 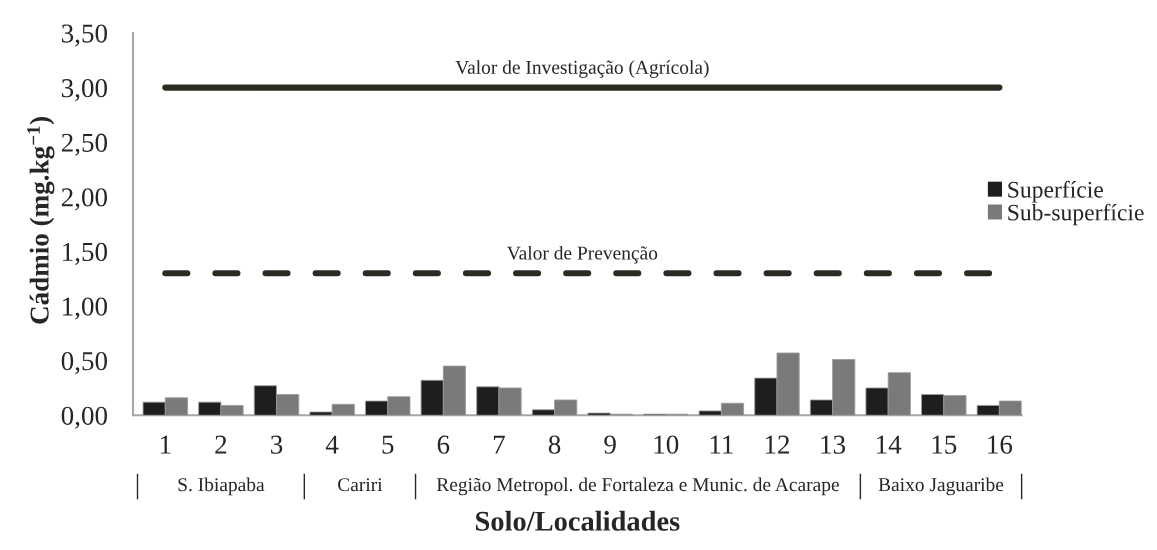 What do you see at coordinates (582, 69) in the screenshot?
I see `ref-line-label: Valor de Investigação (Agrícola)` at bounding box center [582, 69].